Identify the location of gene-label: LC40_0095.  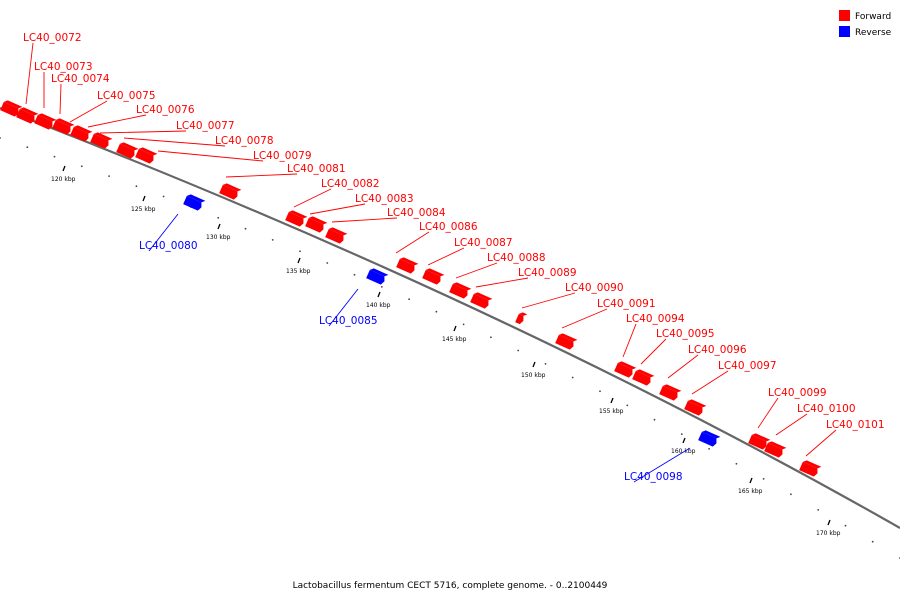
(685, 334).